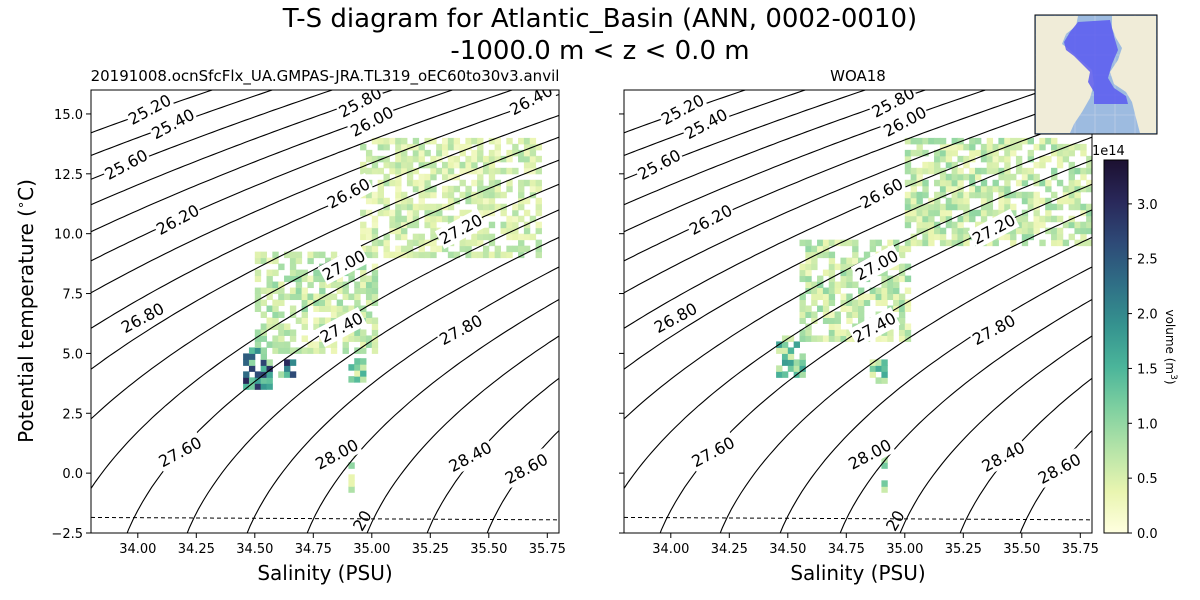  What do you see at coordinates (1147, 260) in the screenshot?
I see `colorbar-tick-label: 2.5` at bounding box center [1147, 260].